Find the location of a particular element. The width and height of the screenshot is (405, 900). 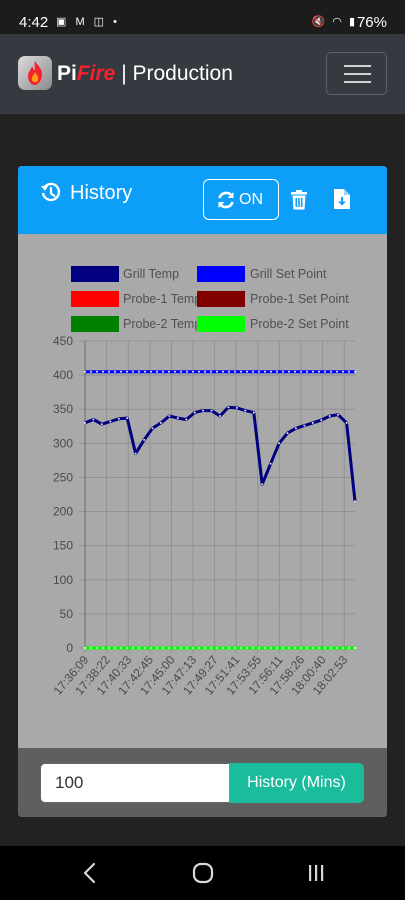

brand-suffix: | Production is located at coordinates (174, 73).